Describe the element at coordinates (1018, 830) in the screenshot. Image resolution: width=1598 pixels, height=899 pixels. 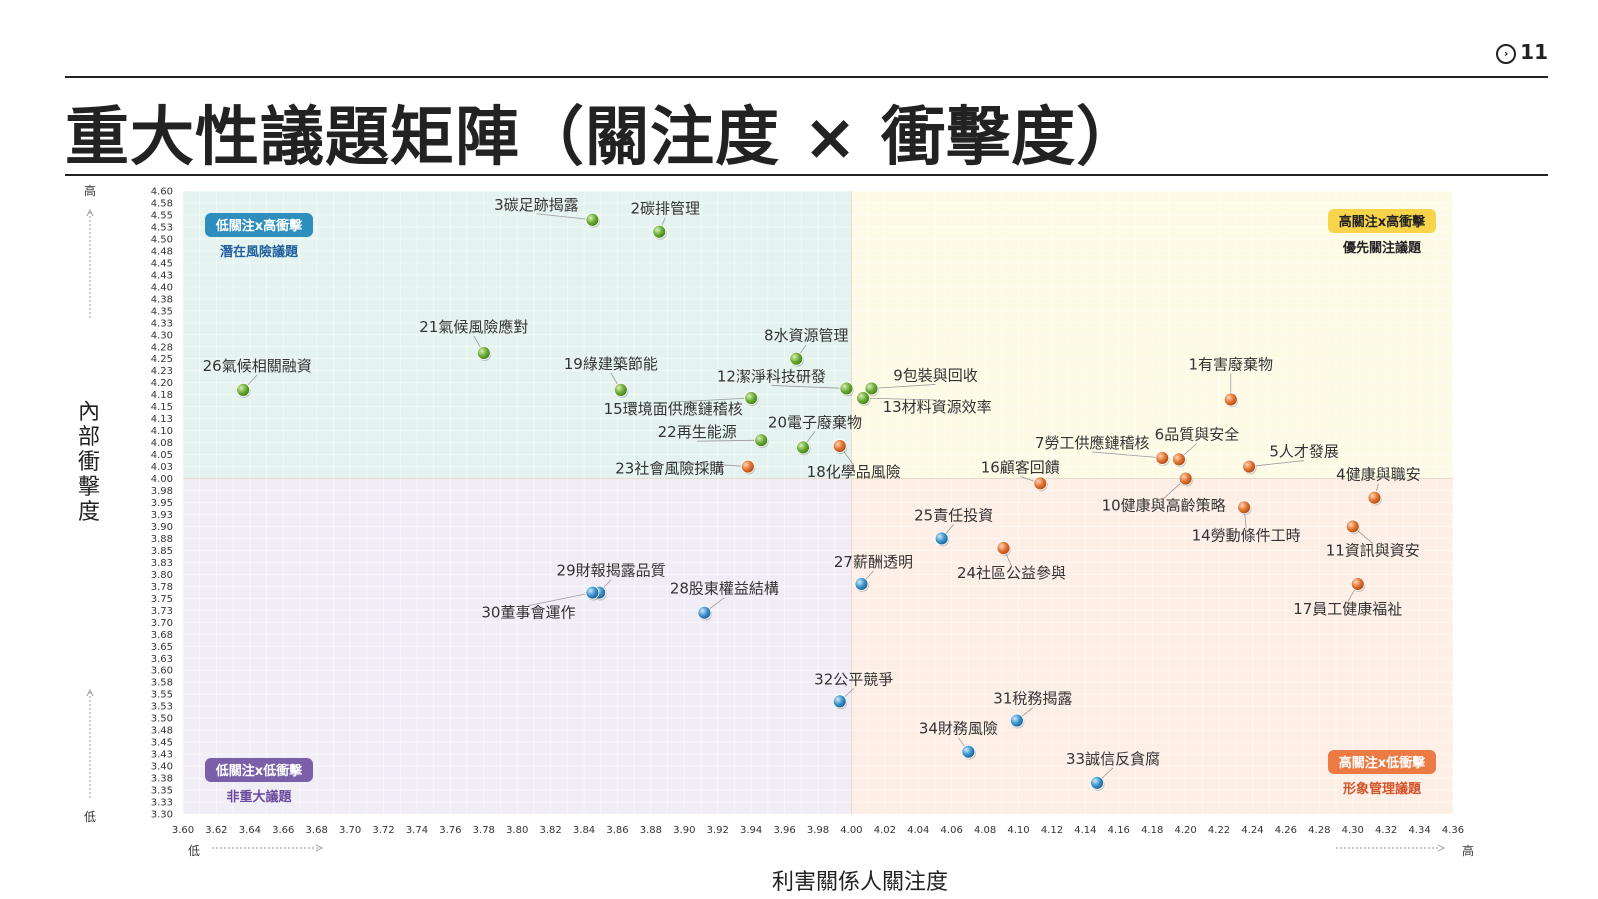
I see `x-tick-label: 4.10` at that location.